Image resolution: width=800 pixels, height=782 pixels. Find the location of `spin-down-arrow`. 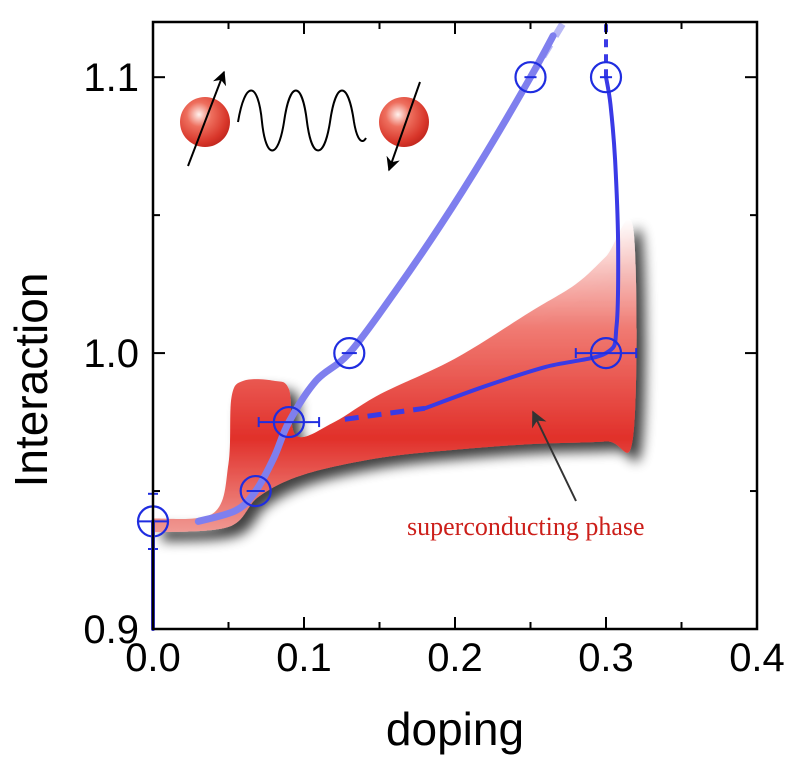

spin-down-arrow is located at coordinates (403, 126).